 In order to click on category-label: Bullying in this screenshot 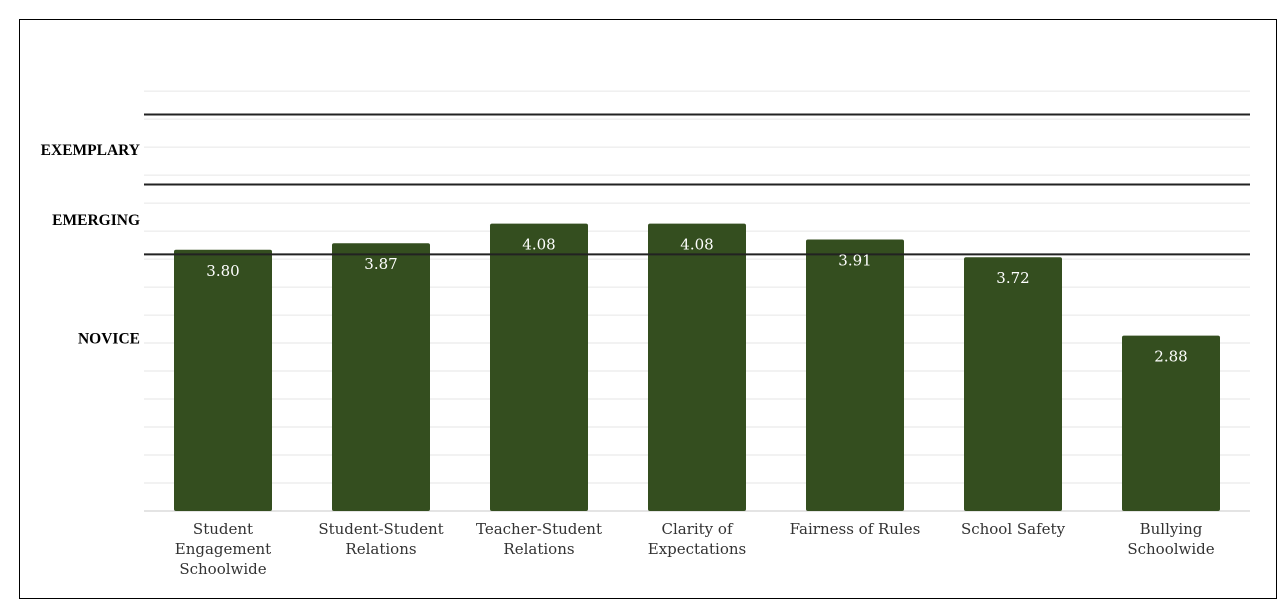, I will do `click(1171, 529)`.